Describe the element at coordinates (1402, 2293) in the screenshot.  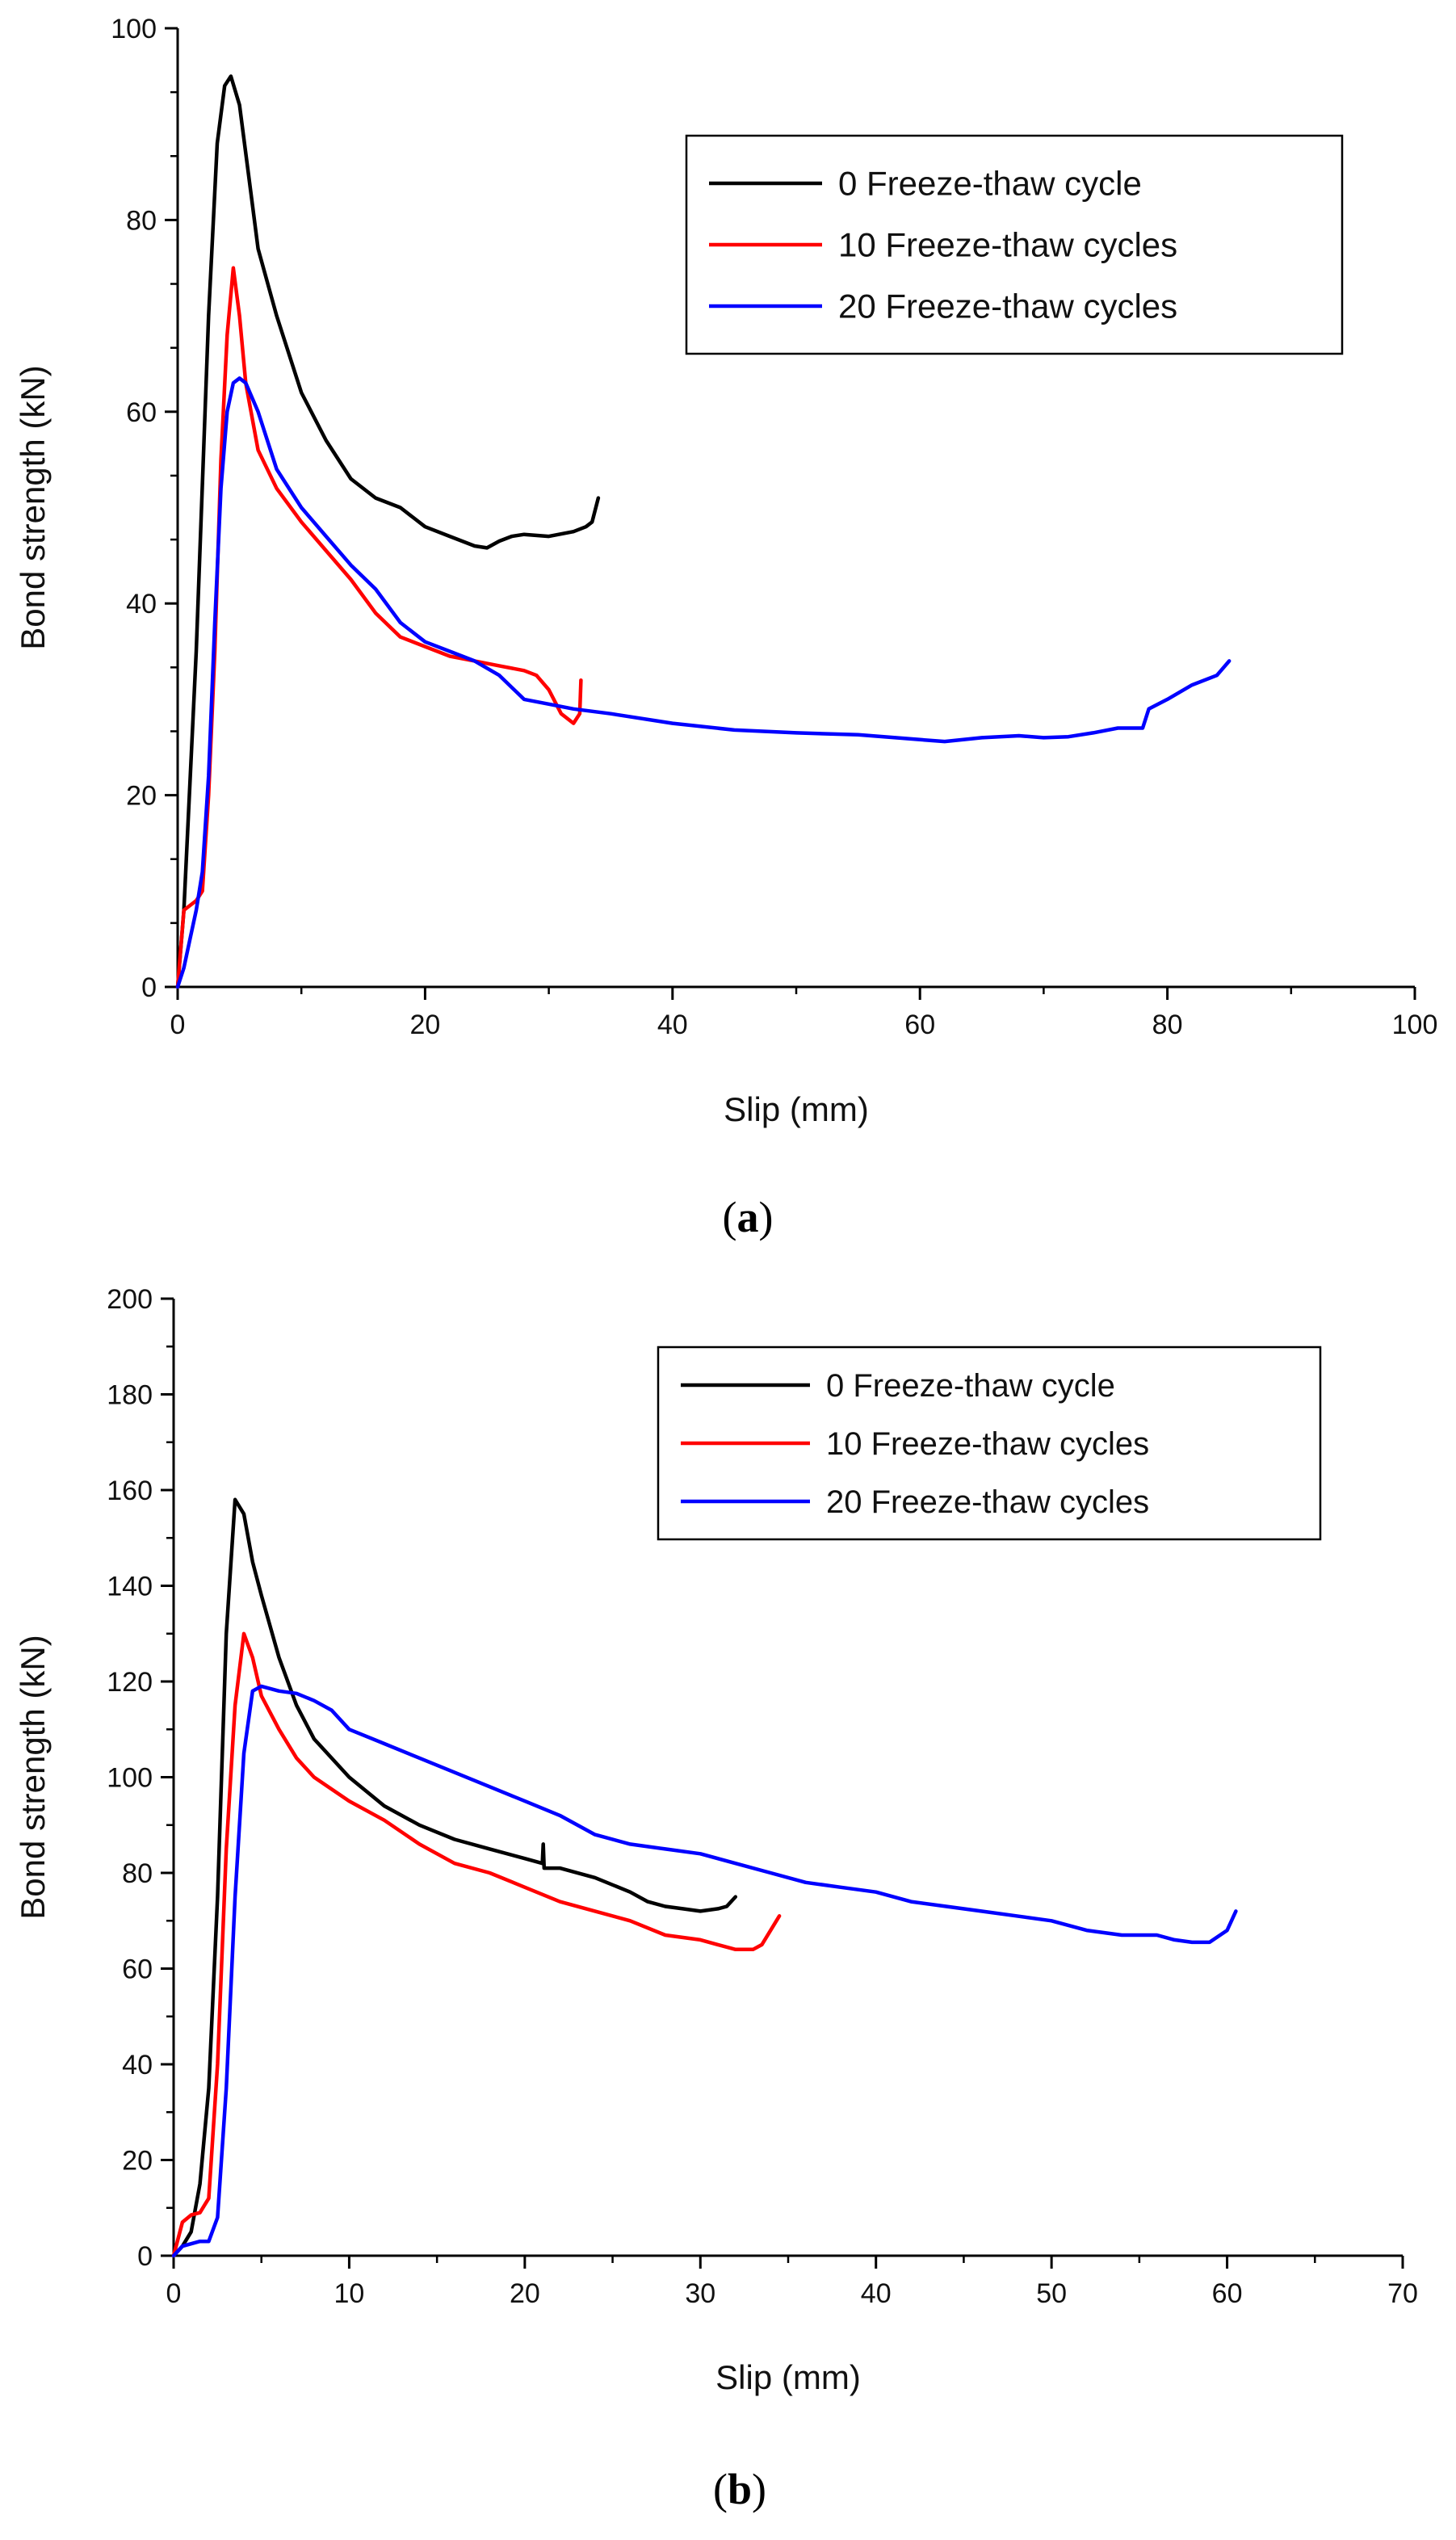
I see `x-tick-label: 70` at that location.